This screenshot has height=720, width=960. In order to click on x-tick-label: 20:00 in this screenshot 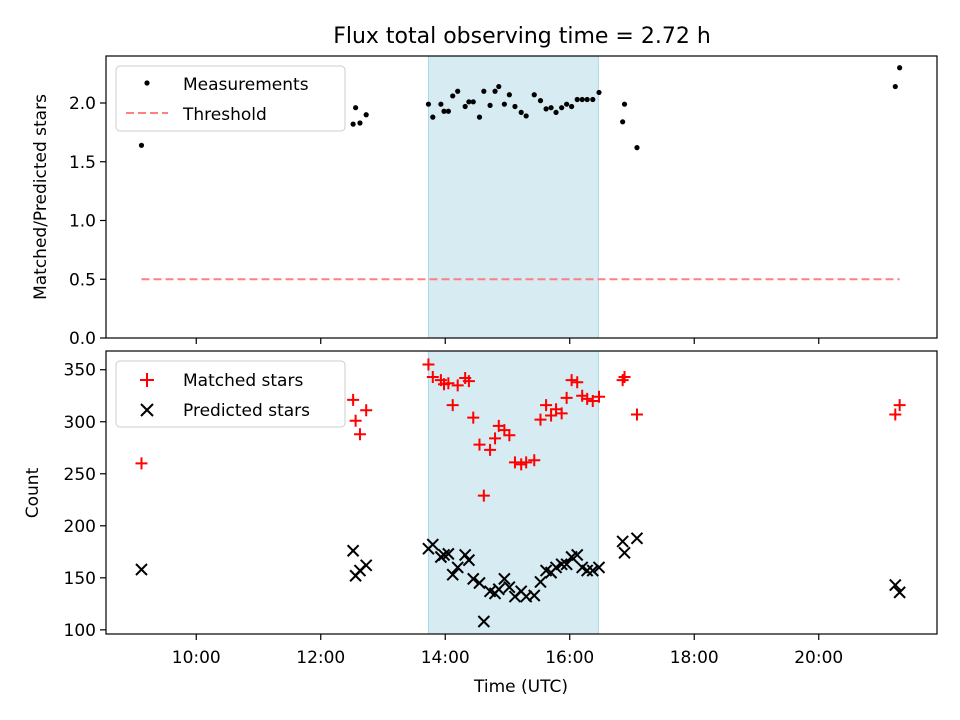, I will do `click(818, 658)`.